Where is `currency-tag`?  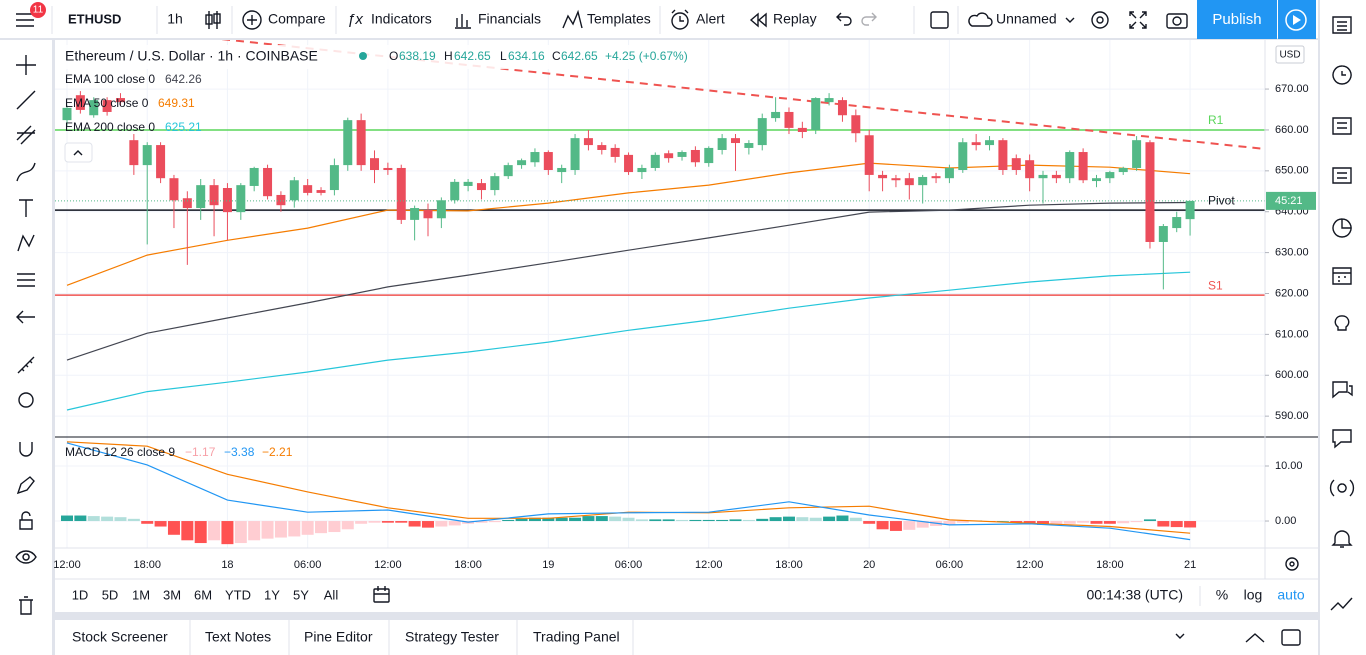
currency-tag is located at coordinates (1290, 54).